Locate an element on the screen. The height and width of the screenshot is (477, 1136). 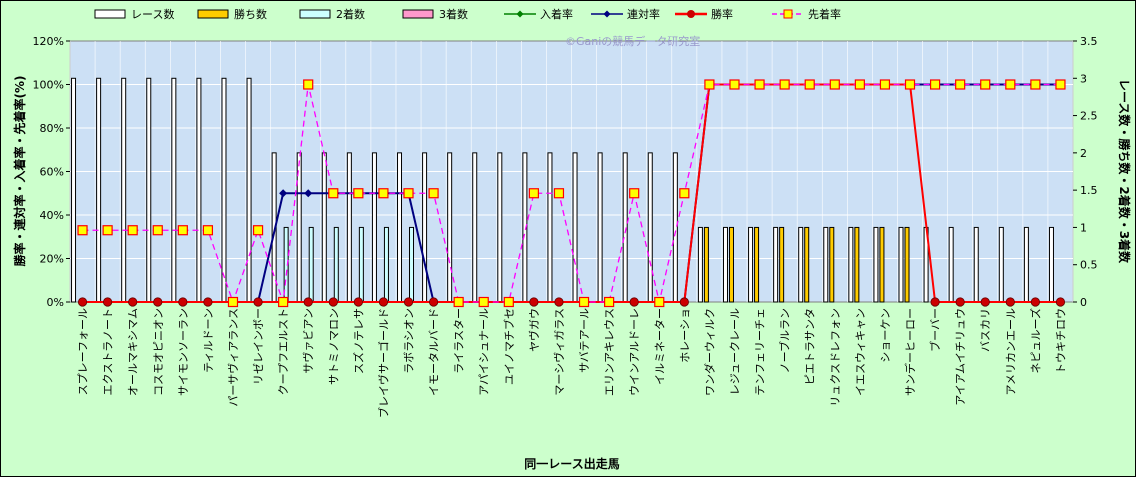
y-tick-label: 120% is located at coordinates (48, 41).